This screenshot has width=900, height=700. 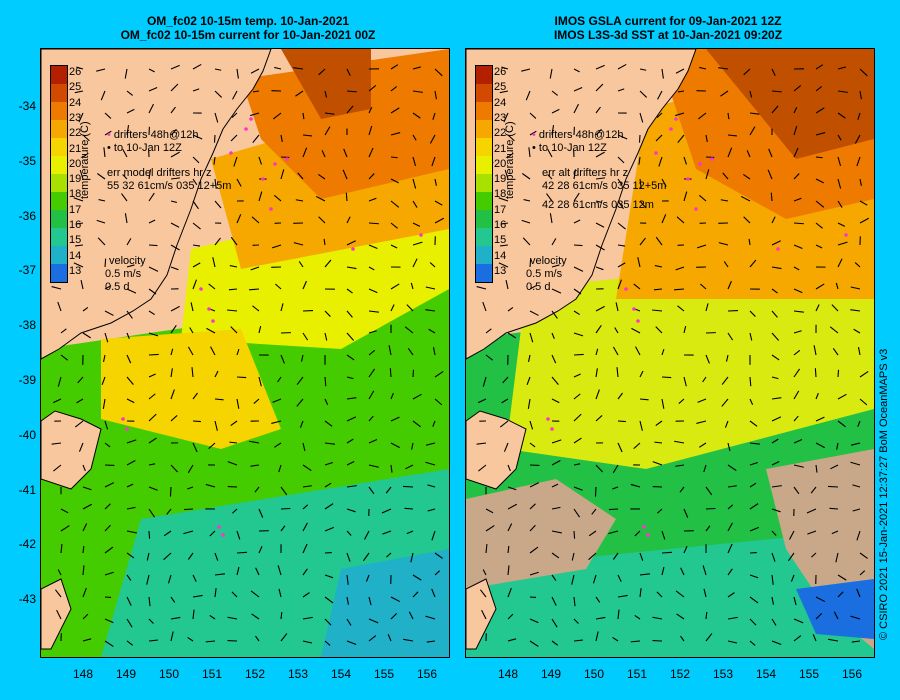 What do you see at coordinates (212, 674) in the screenshot?
I see `lon-label: 151` at bounding box center [212, 674].